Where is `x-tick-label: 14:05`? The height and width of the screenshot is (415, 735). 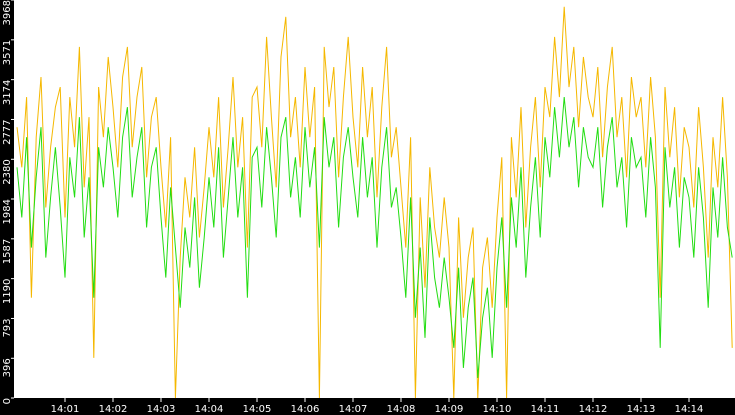 x-tick-label: 14:05 is located at coordinates (257, 409).